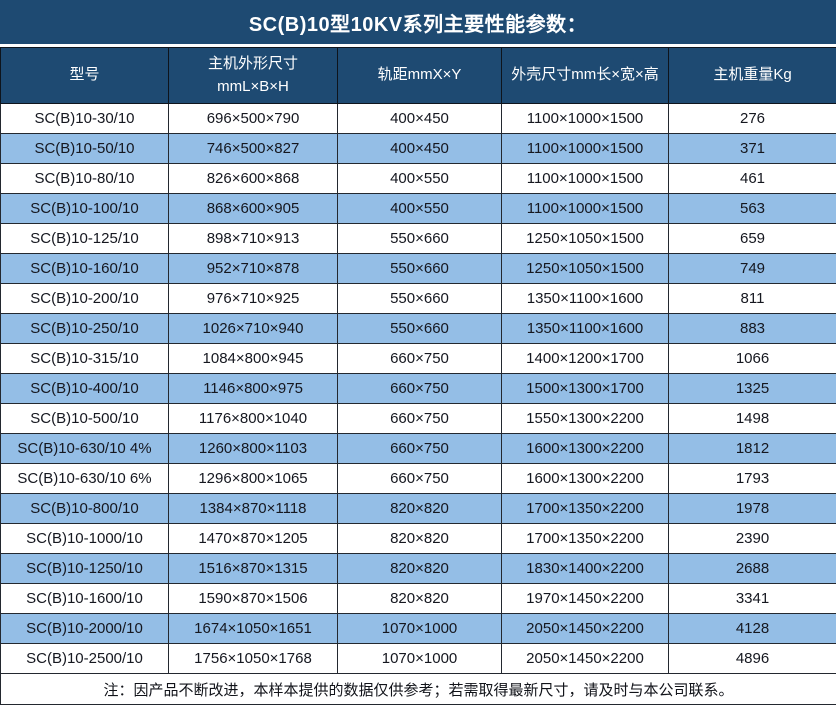 This screenshot has height=705, width=836. What do you see at coordinates (752, 658) in the screenshot?
I see `table-cell: 4896` at bounding box center [752, 658].